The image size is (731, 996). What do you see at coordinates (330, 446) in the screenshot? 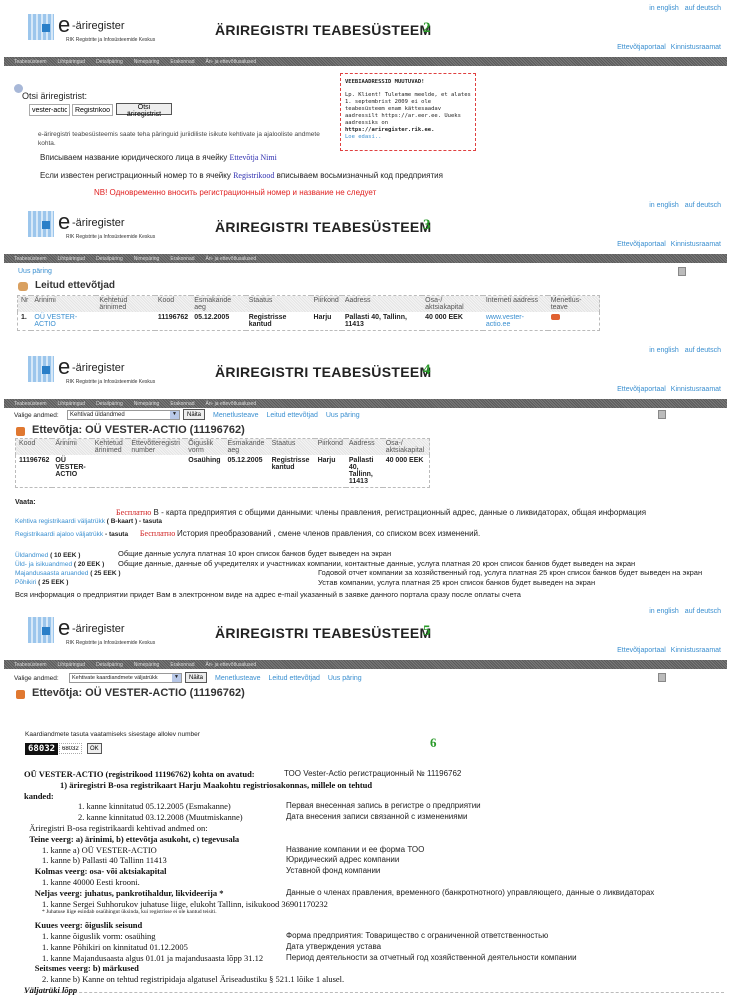
I see `column-header: Piirkond` at bounding box center [330, 446].